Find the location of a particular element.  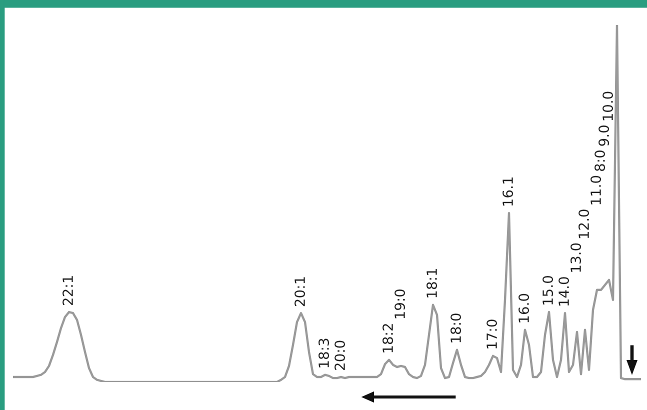

x-tick-label: 12.0 is located at coordinates (584, 224).